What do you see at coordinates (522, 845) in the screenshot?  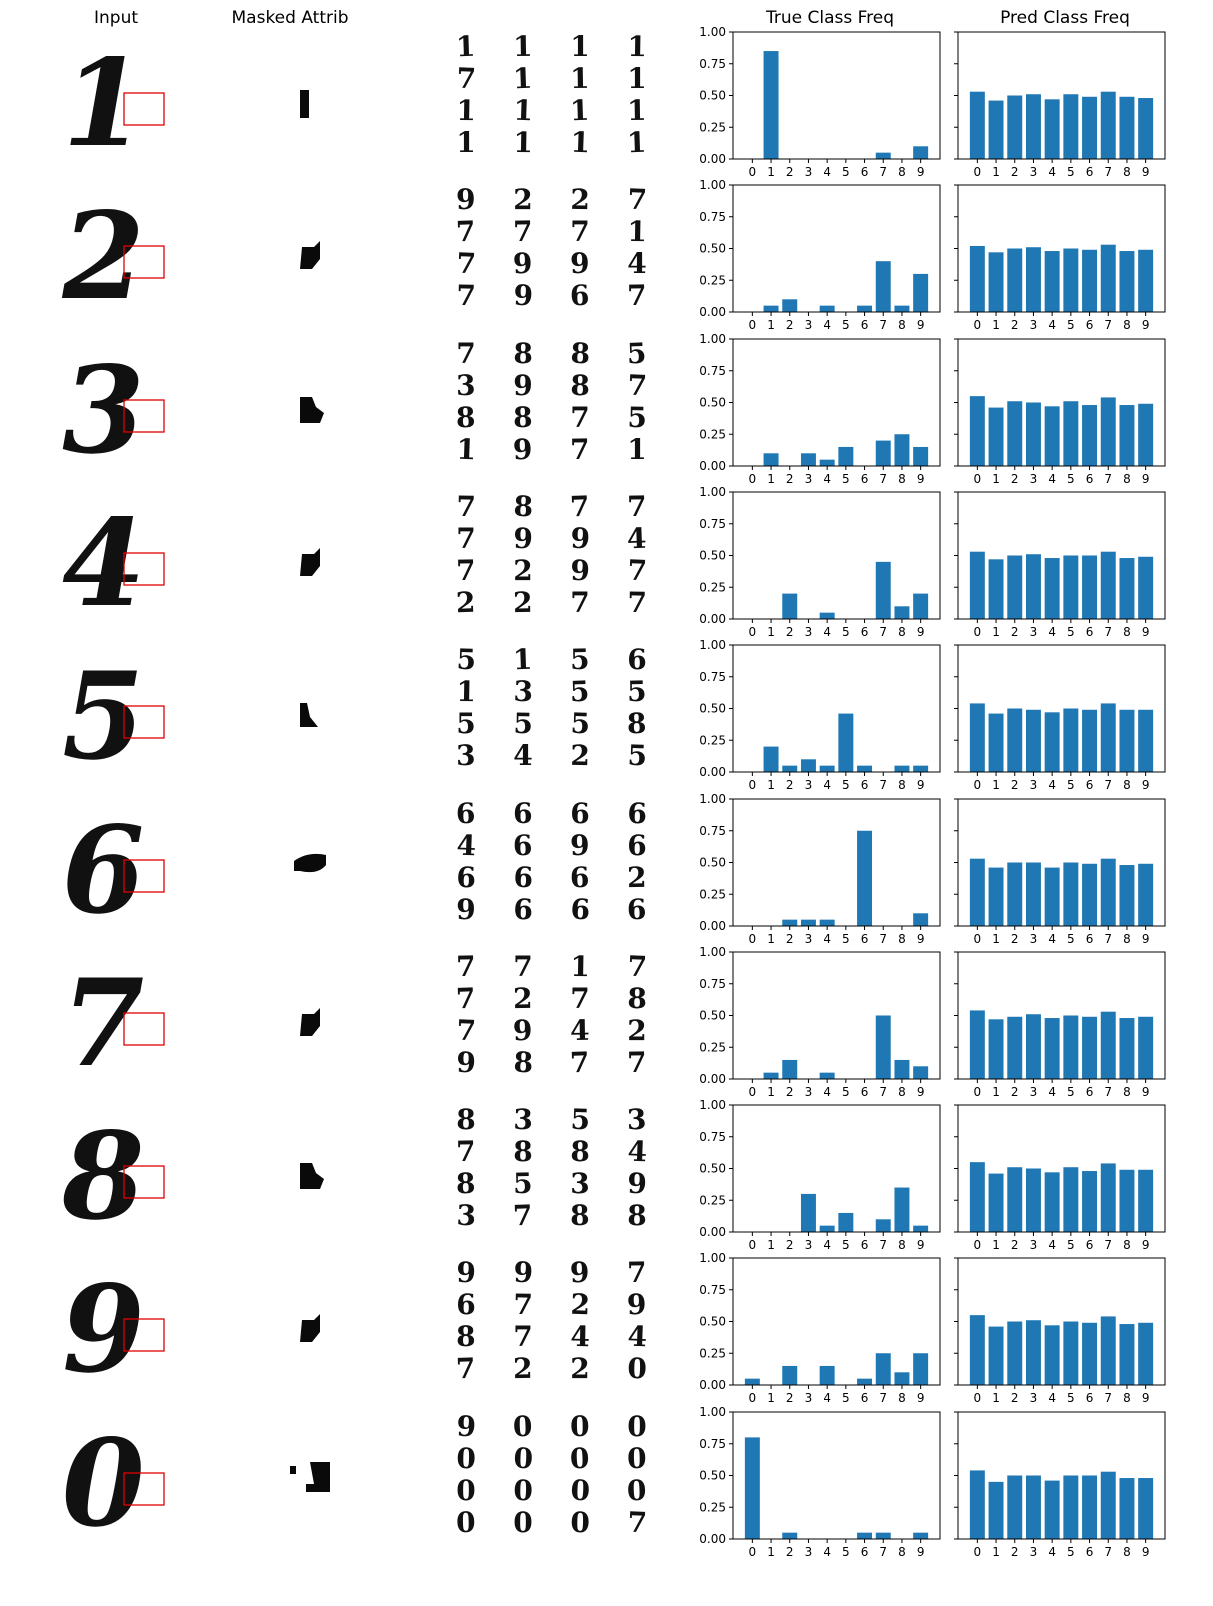 I see `grid-digit: 6` at bounding box center [522, 845].